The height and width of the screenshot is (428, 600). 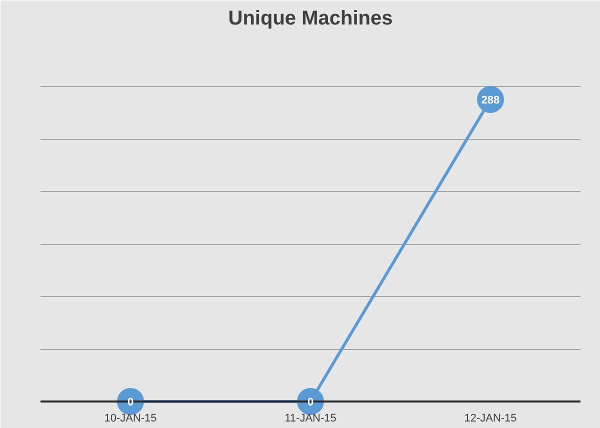 I want to click on data-label: 288, so click(x=490, y=100).